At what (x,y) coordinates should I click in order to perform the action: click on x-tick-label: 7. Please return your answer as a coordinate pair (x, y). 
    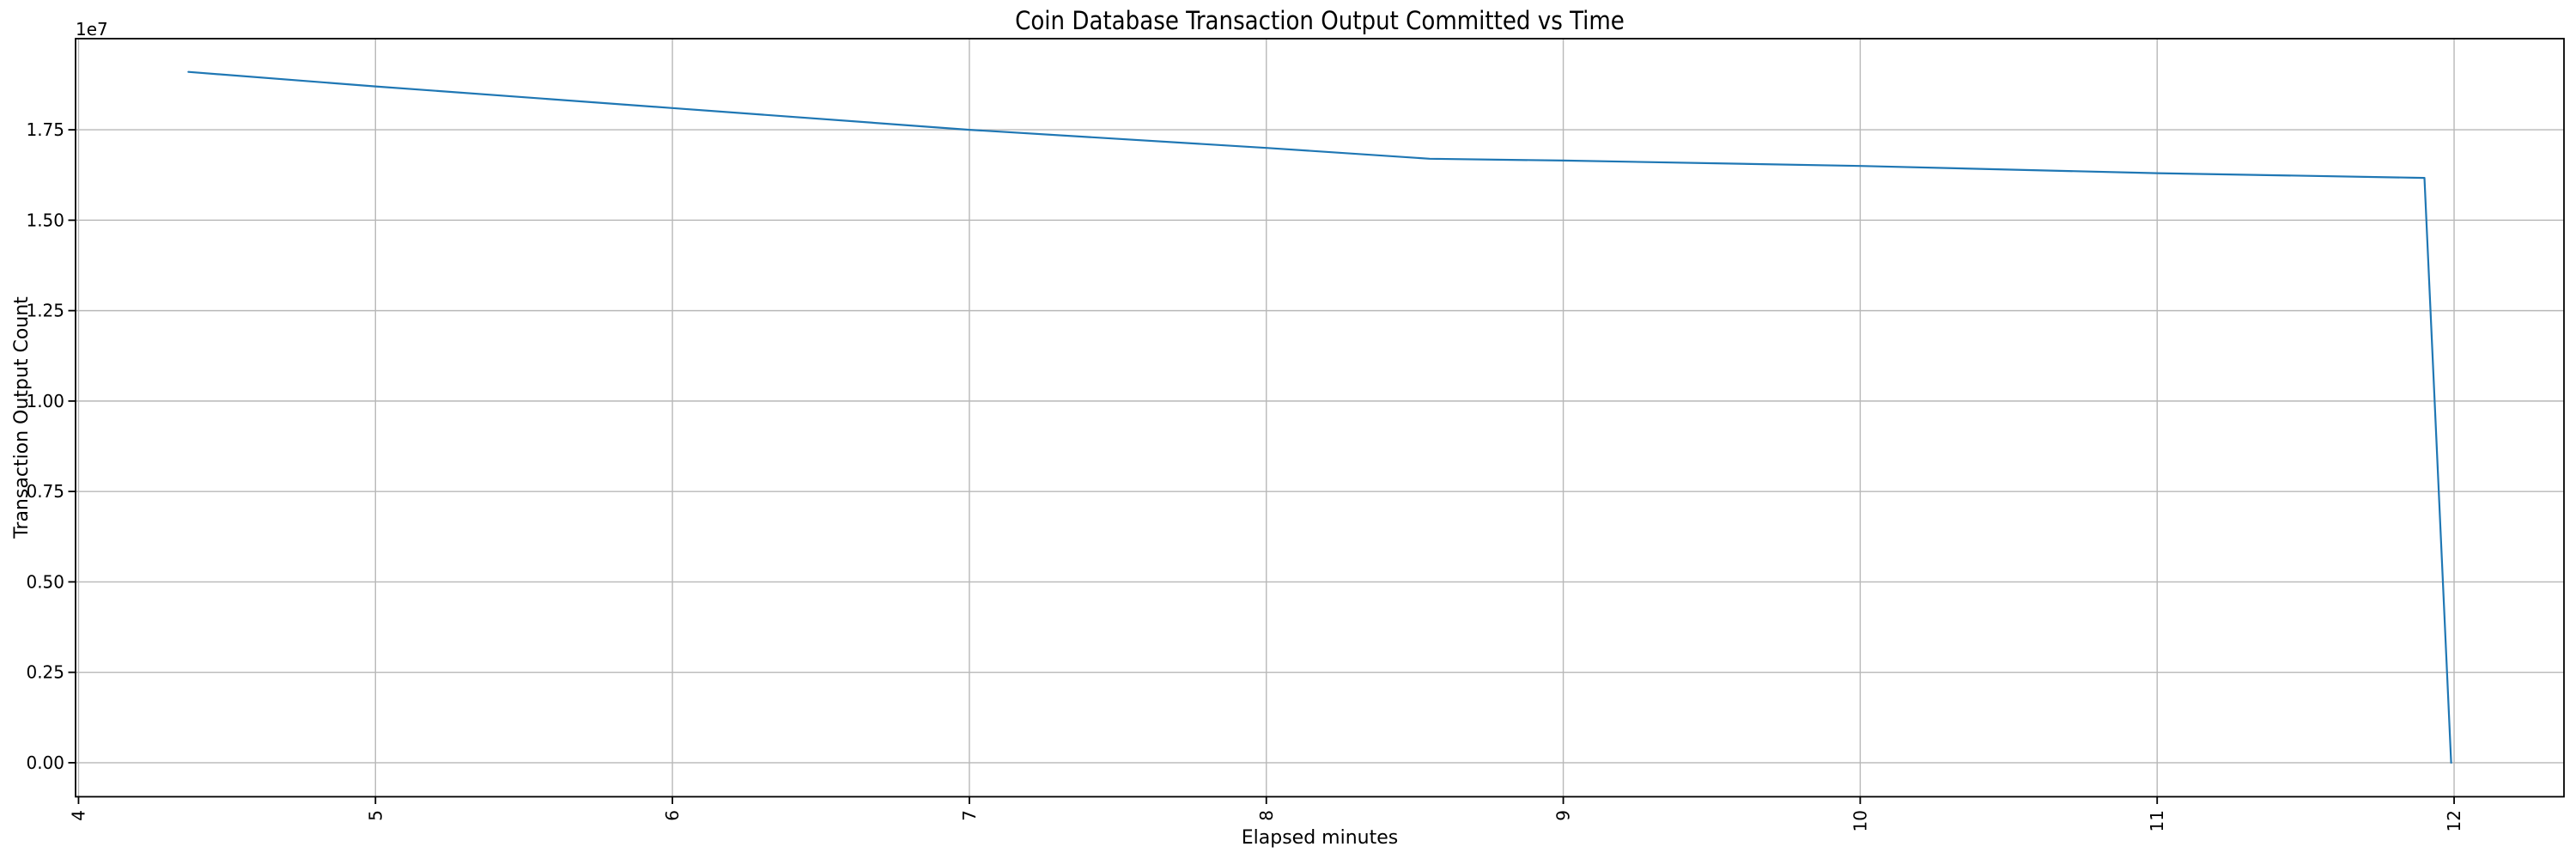
    Looking at the image, I should click on (969, 816).